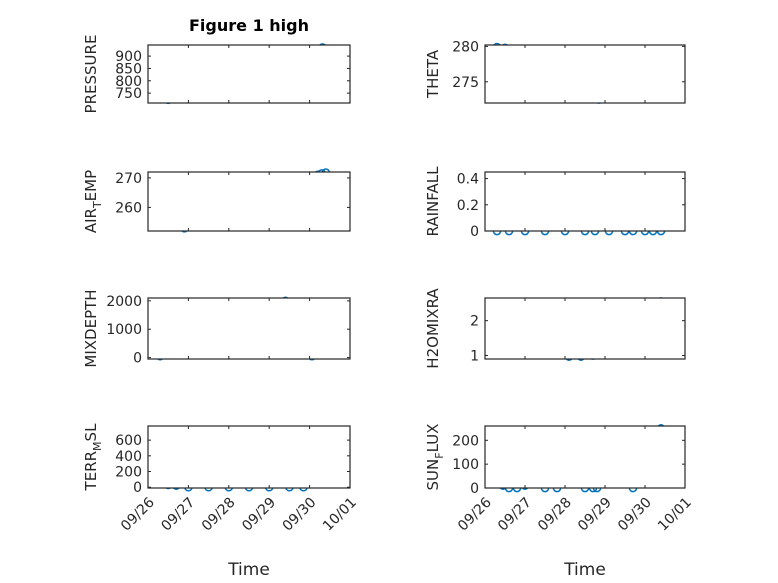 The width and height of the screenshot is (778, 583). What do you see at coordinates (91, 328) in the screenshot?
I see `y-axis-label: MIXDEPTH` at bounding box center [91, 328].